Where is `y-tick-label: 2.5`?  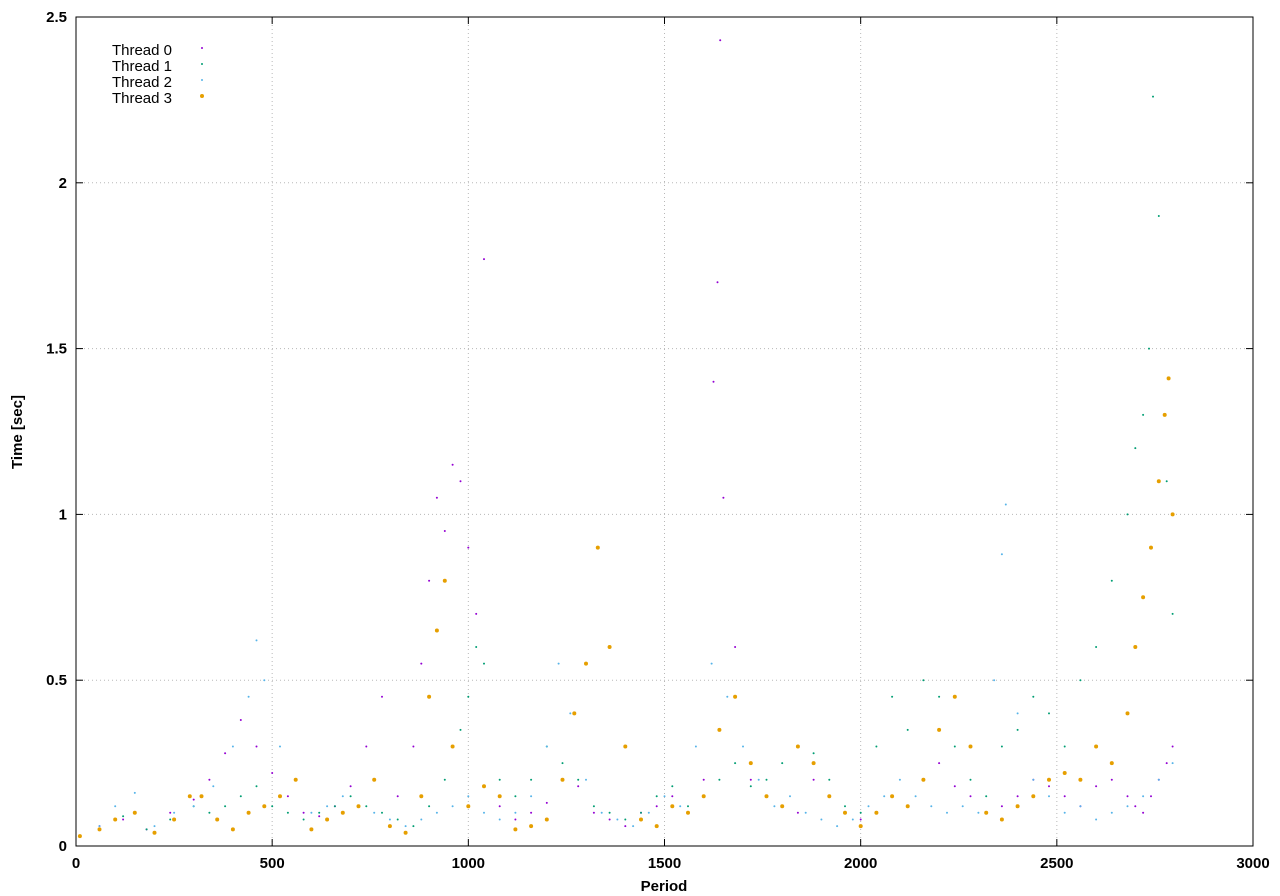
y-tick-label: 2.5 is located at coordinates (56, 17).